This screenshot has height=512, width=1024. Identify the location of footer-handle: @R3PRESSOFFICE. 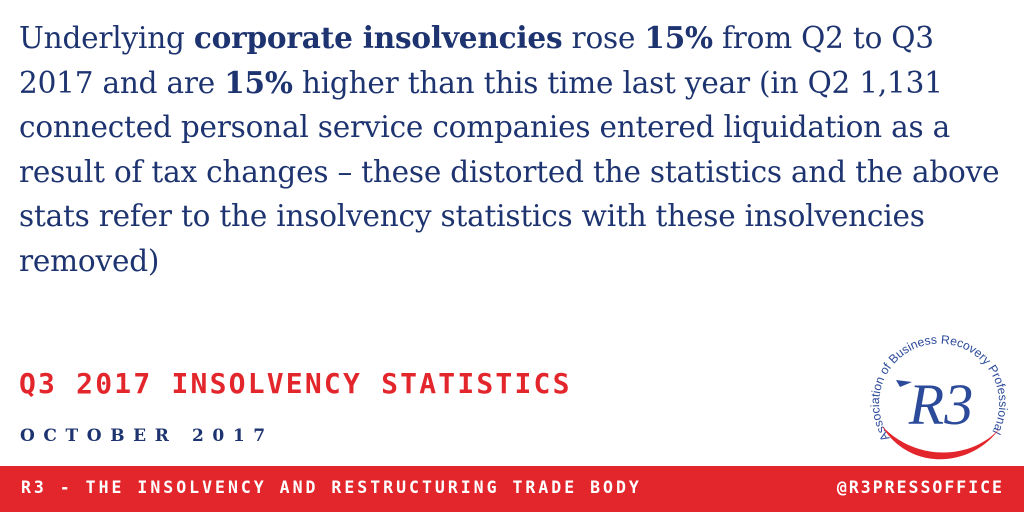
(920, 487).